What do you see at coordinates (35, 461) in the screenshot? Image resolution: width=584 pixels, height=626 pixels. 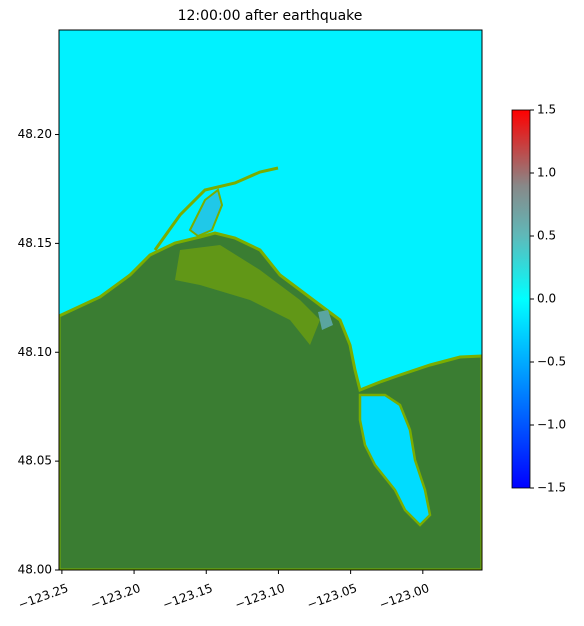 I see `y-tick-label: 48.05` at bounding box center [35, 461].